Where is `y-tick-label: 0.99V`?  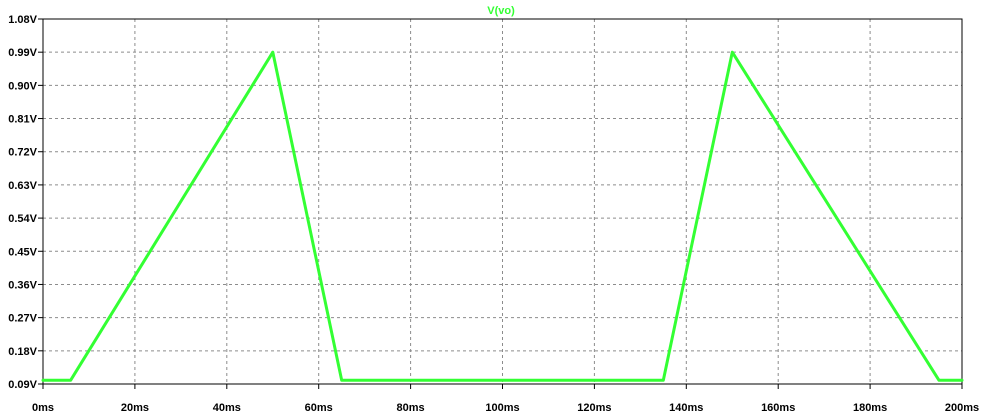
y-tick-label: 0.99V is located at coordinates (22, 53).